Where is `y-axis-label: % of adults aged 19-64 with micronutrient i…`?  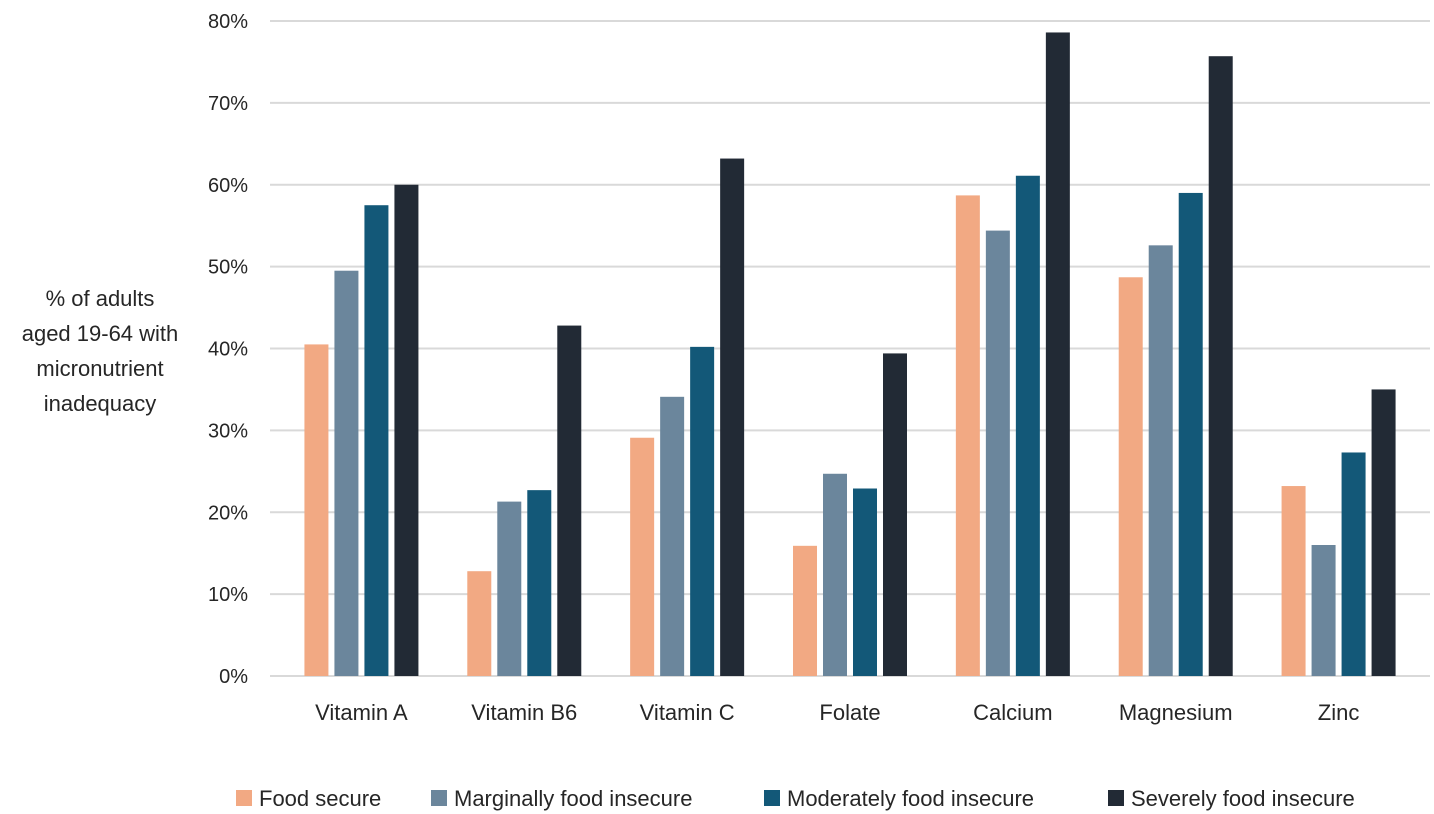
y-axis-label: % of adults aged 19-64 with micronutrient i… is located at coordinates (100, 351).